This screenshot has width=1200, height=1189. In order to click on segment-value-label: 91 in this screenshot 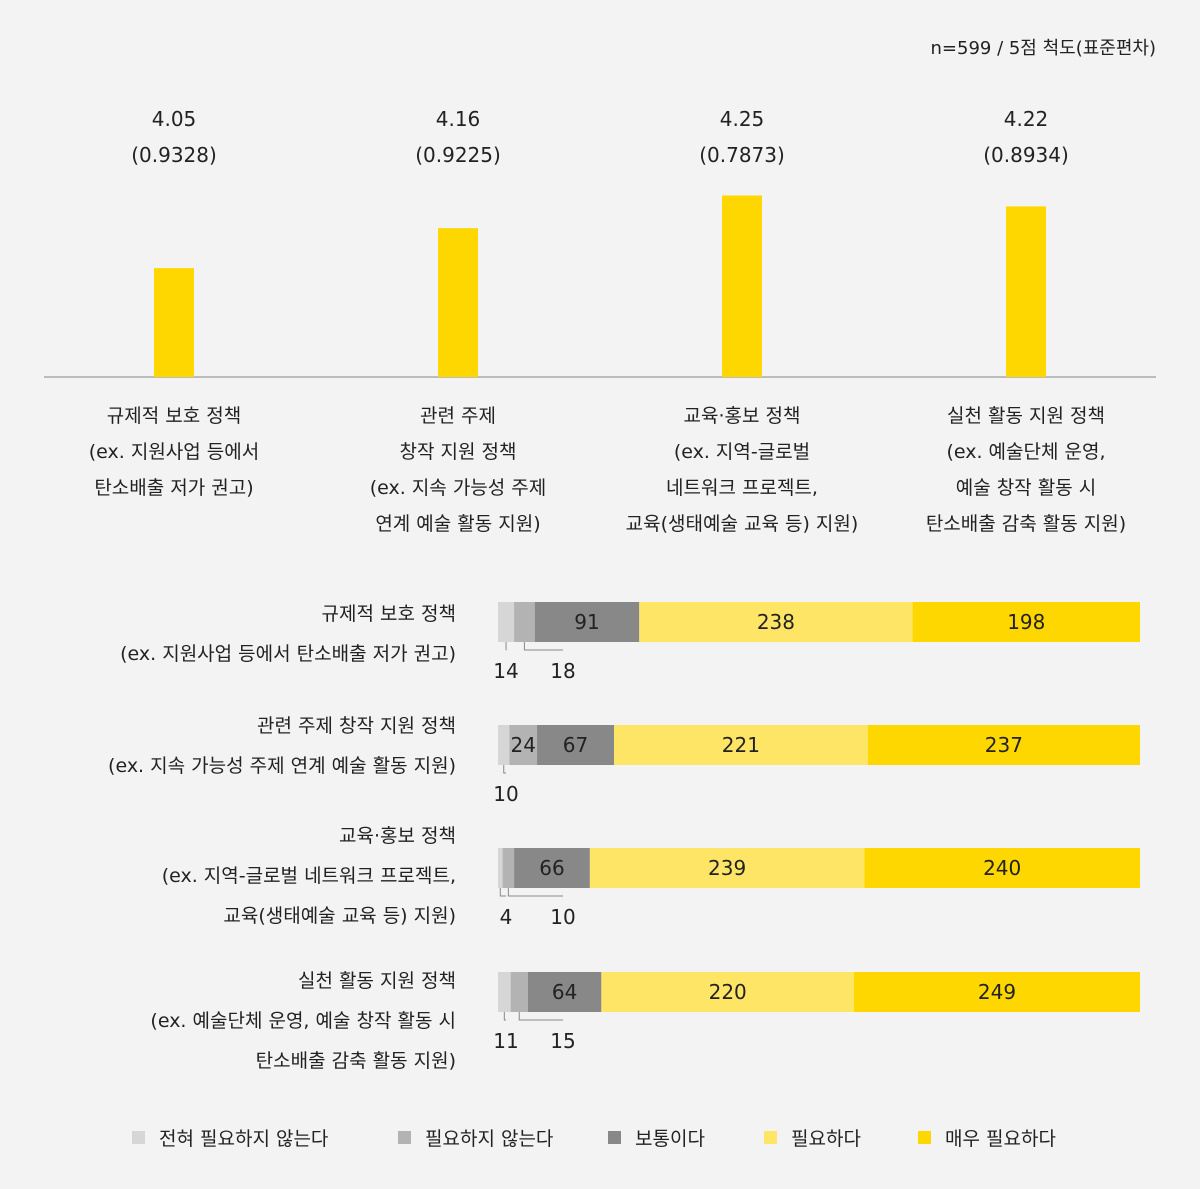, I will do `click(586, 622)`.